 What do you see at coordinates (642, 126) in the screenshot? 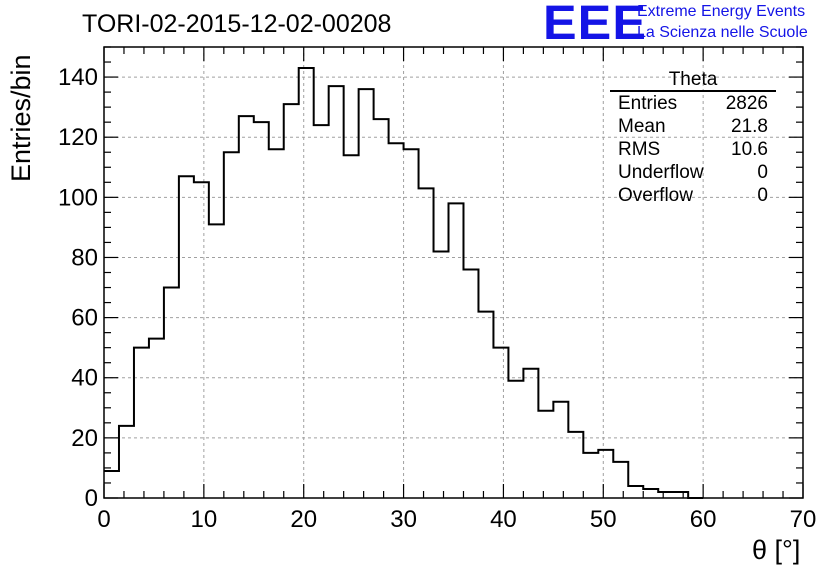
I see `stats-label: Mean` at bounding box center [642, 126].